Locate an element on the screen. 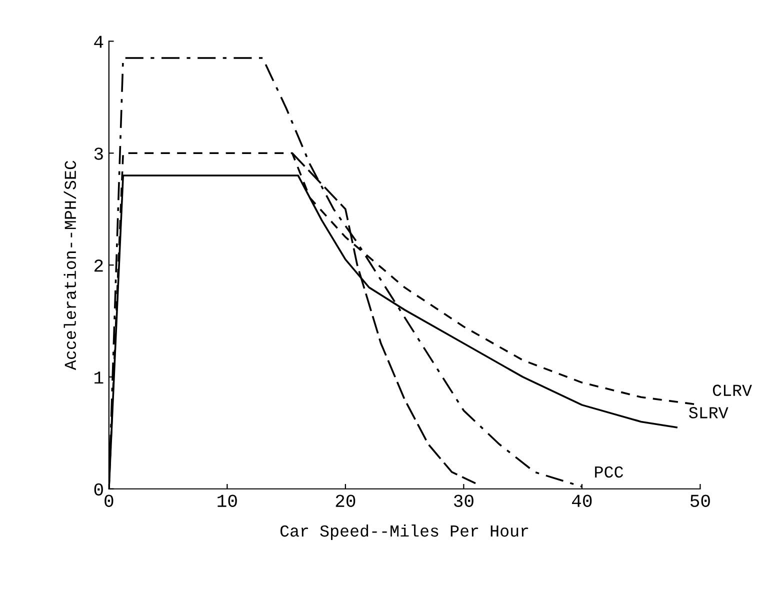 Image resolution: width=778 pixels, height=589 pixels. series-label: PCC is located at coordinates (609, 472).